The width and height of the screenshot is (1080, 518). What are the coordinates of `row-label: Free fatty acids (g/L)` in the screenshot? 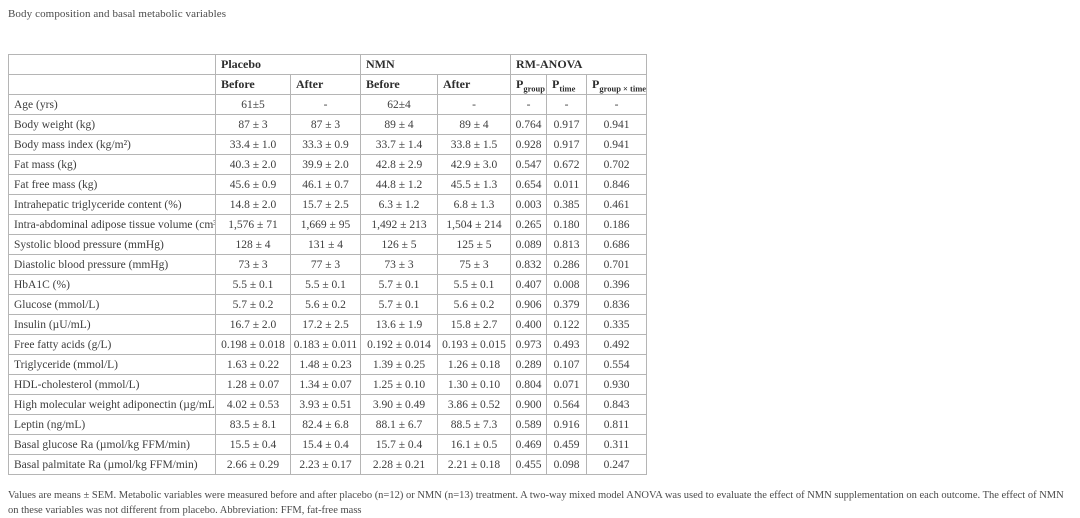 It's located at (112, 344).